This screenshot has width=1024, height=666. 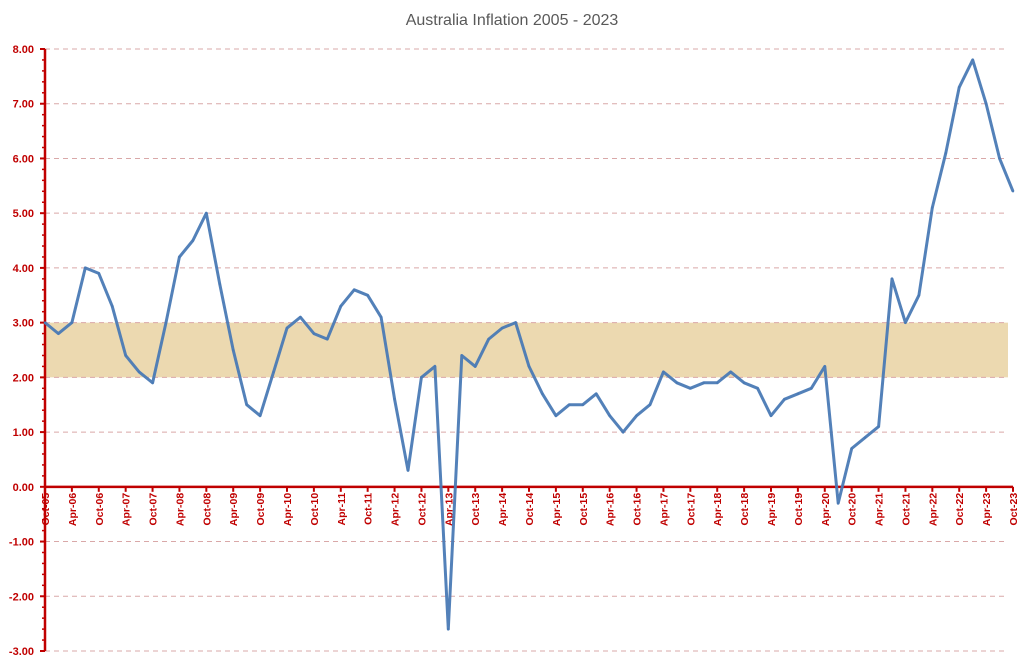 I want to click on x-tick-label: Apr-08, so click(x=180, y=509).